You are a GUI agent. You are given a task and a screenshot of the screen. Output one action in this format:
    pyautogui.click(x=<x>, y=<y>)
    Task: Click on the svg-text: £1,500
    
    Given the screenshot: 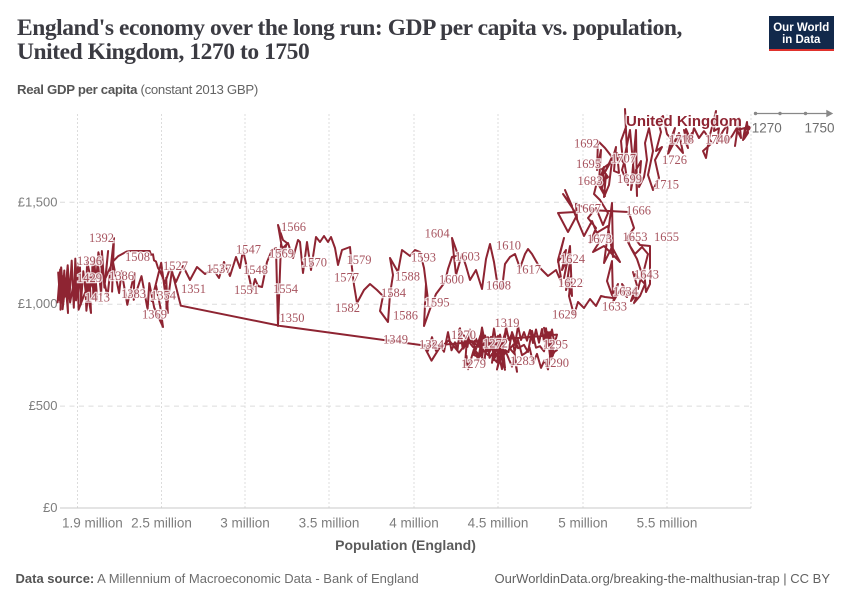 What is the action you would take?
    pyautogui.click(x=38, y=201)
    